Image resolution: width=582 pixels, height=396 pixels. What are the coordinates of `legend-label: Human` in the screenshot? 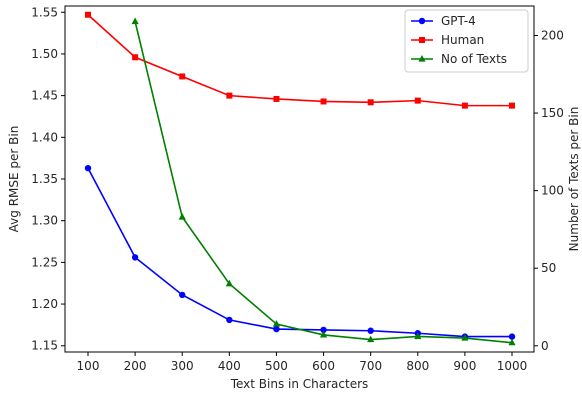 It's located at (462, 40).